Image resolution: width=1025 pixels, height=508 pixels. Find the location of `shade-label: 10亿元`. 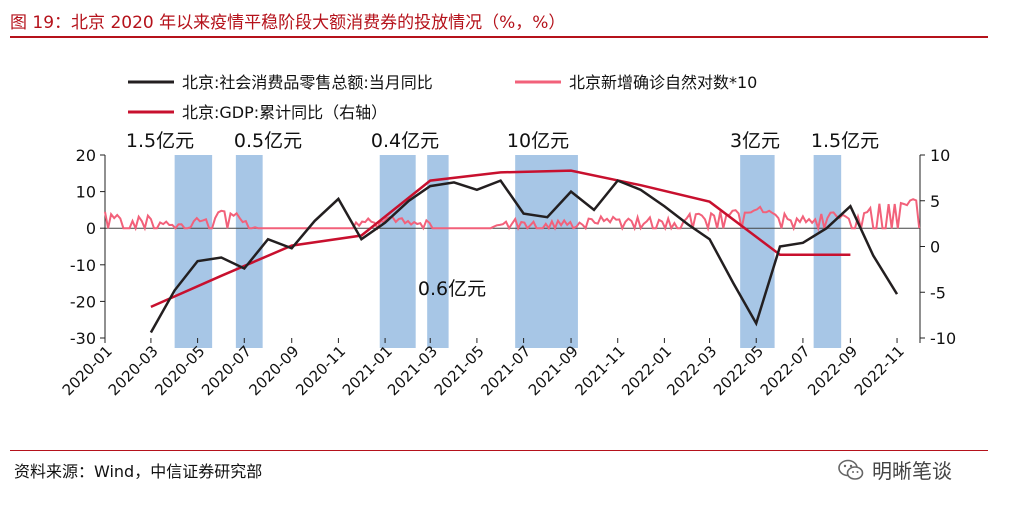

shade-label: 10亿元 is located at coordinates (538, 141).